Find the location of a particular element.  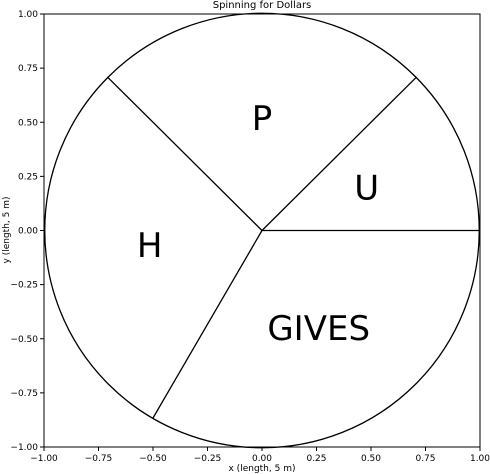

y-axis-label: y (length, 5 m) is located at coordinates (7, 230).